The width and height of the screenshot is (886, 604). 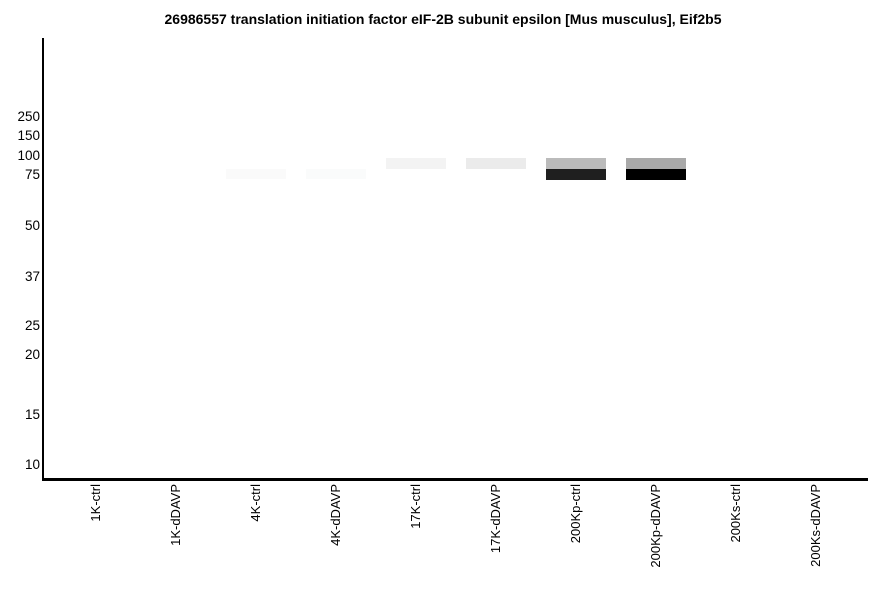 I want to click on mw-marker-10: 10, so click(x=32, y=464).